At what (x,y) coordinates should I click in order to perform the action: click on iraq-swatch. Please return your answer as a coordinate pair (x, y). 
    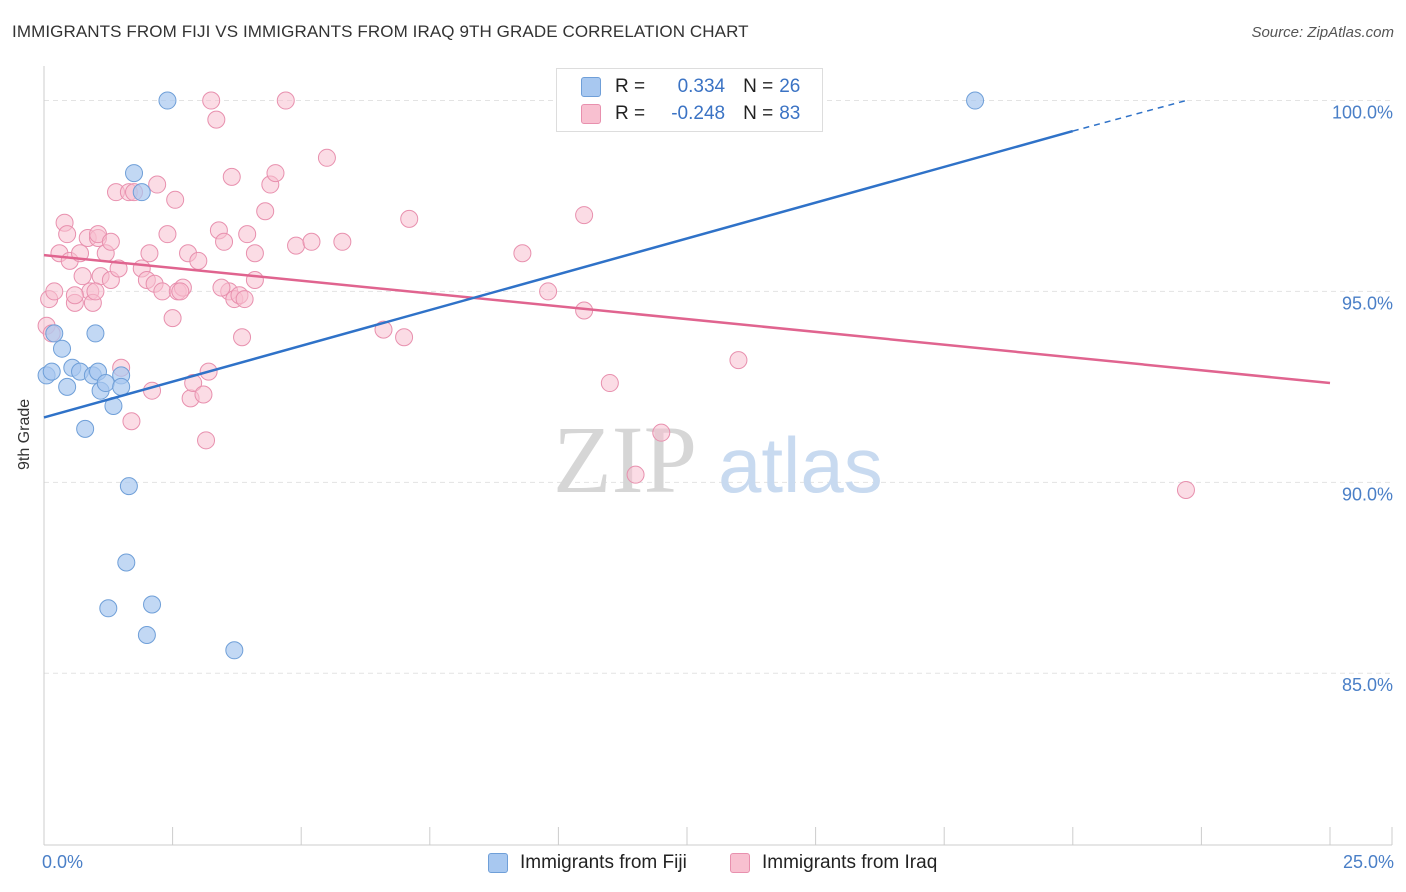
    Looking at the image, I should click on (591, 114).